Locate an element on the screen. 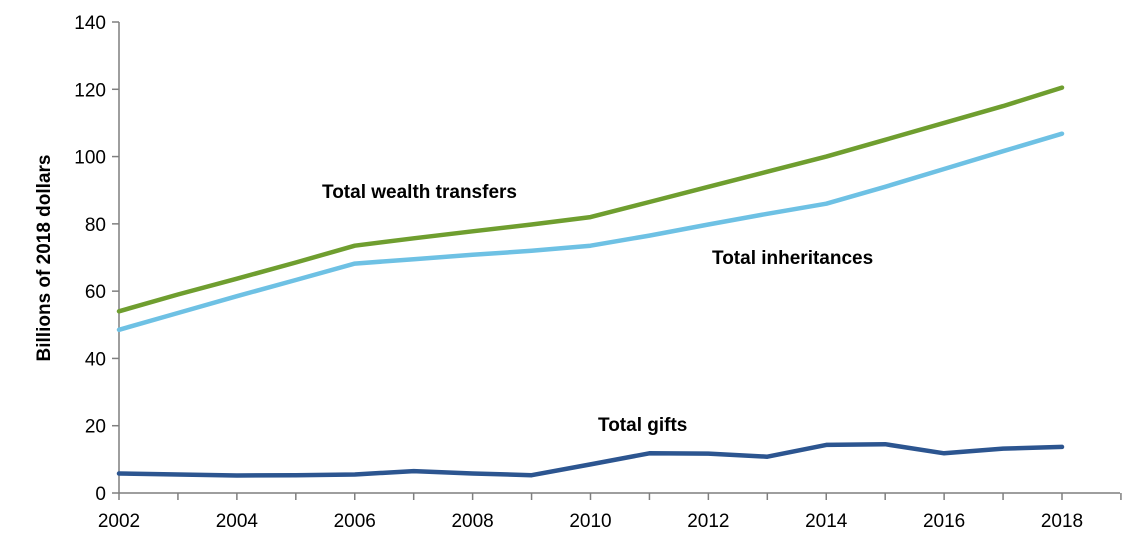 The width and height of the screenshot is (1132, 551). x-tick-label: 2012 is located at coordinates (708, 521).